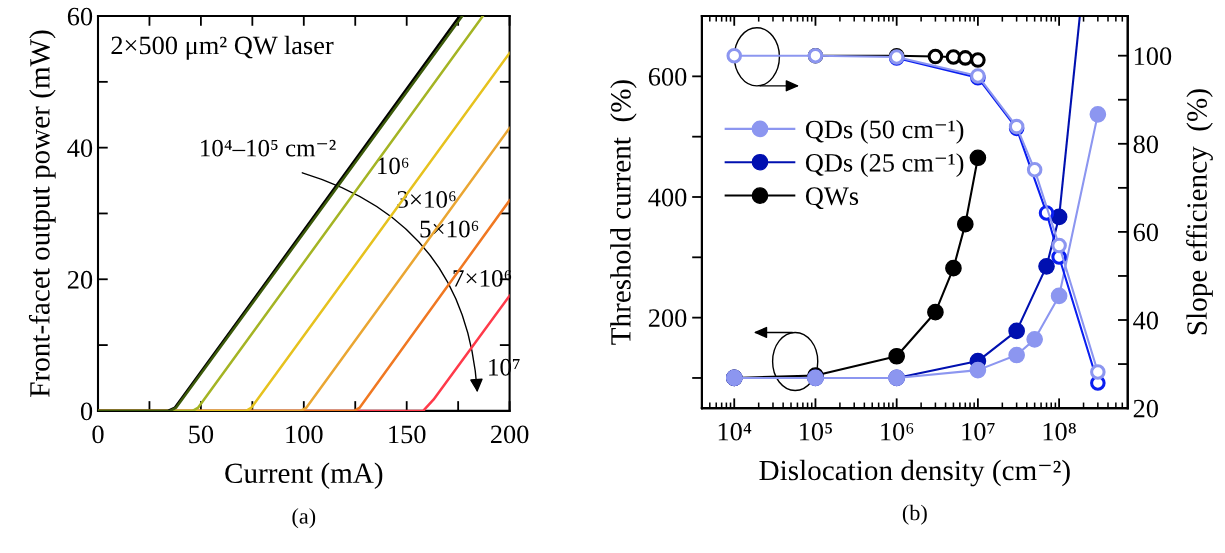 This screenshot has height=553, width=1225. What do you see at coordinates (1145, 144) in the screenshot?
I see `y2-tick-label: 80` at bounding box center [1145, 144].